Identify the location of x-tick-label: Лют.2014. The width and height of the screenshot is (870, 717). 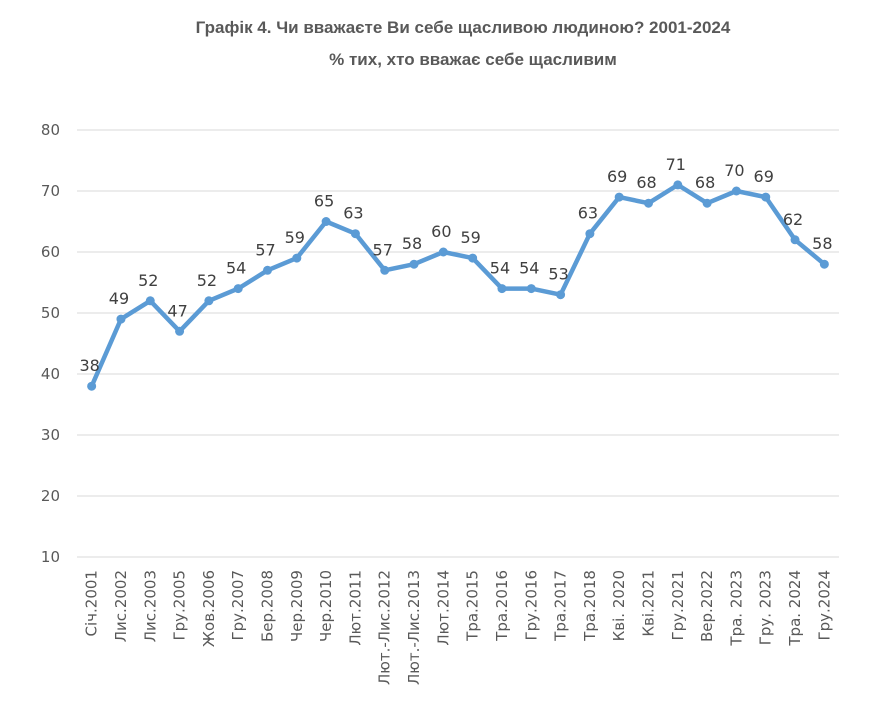
(443, 608).